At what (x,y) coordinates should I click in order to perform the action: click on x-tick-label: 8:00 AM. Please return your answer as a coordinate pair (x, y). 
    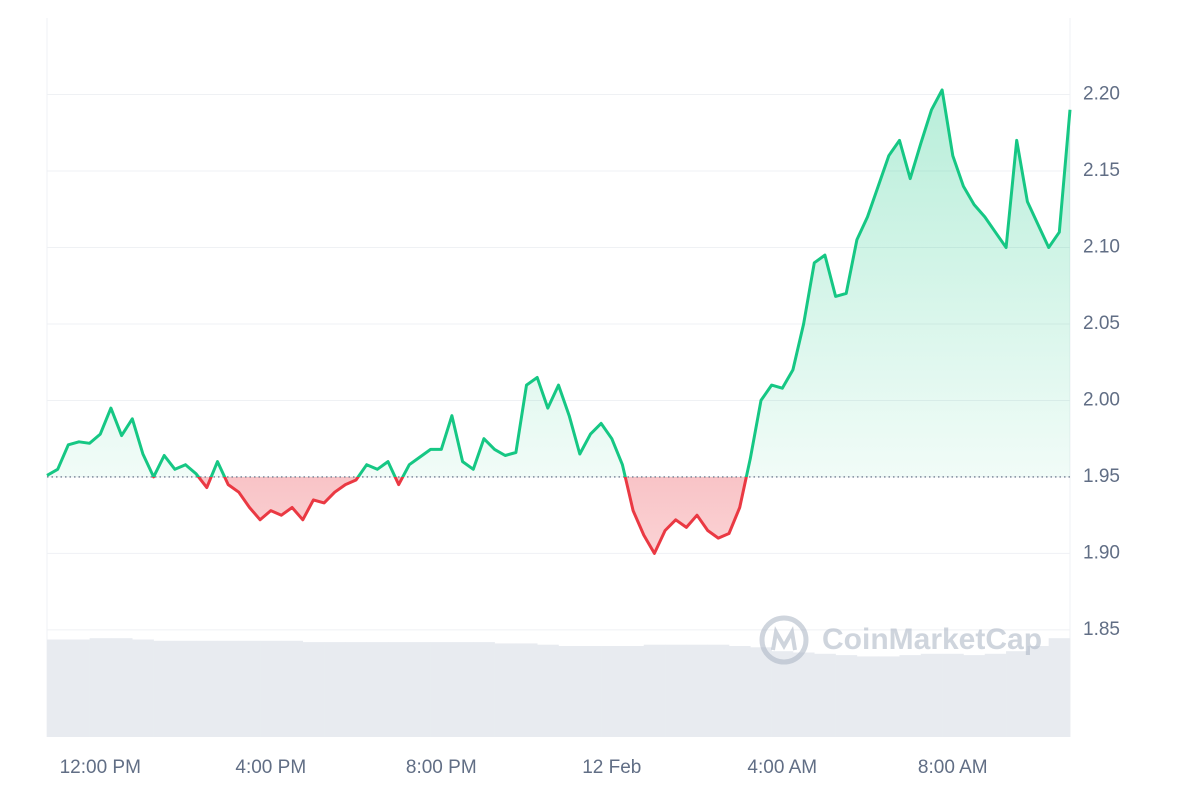
    Looking at the image, I should click on (953, 767).